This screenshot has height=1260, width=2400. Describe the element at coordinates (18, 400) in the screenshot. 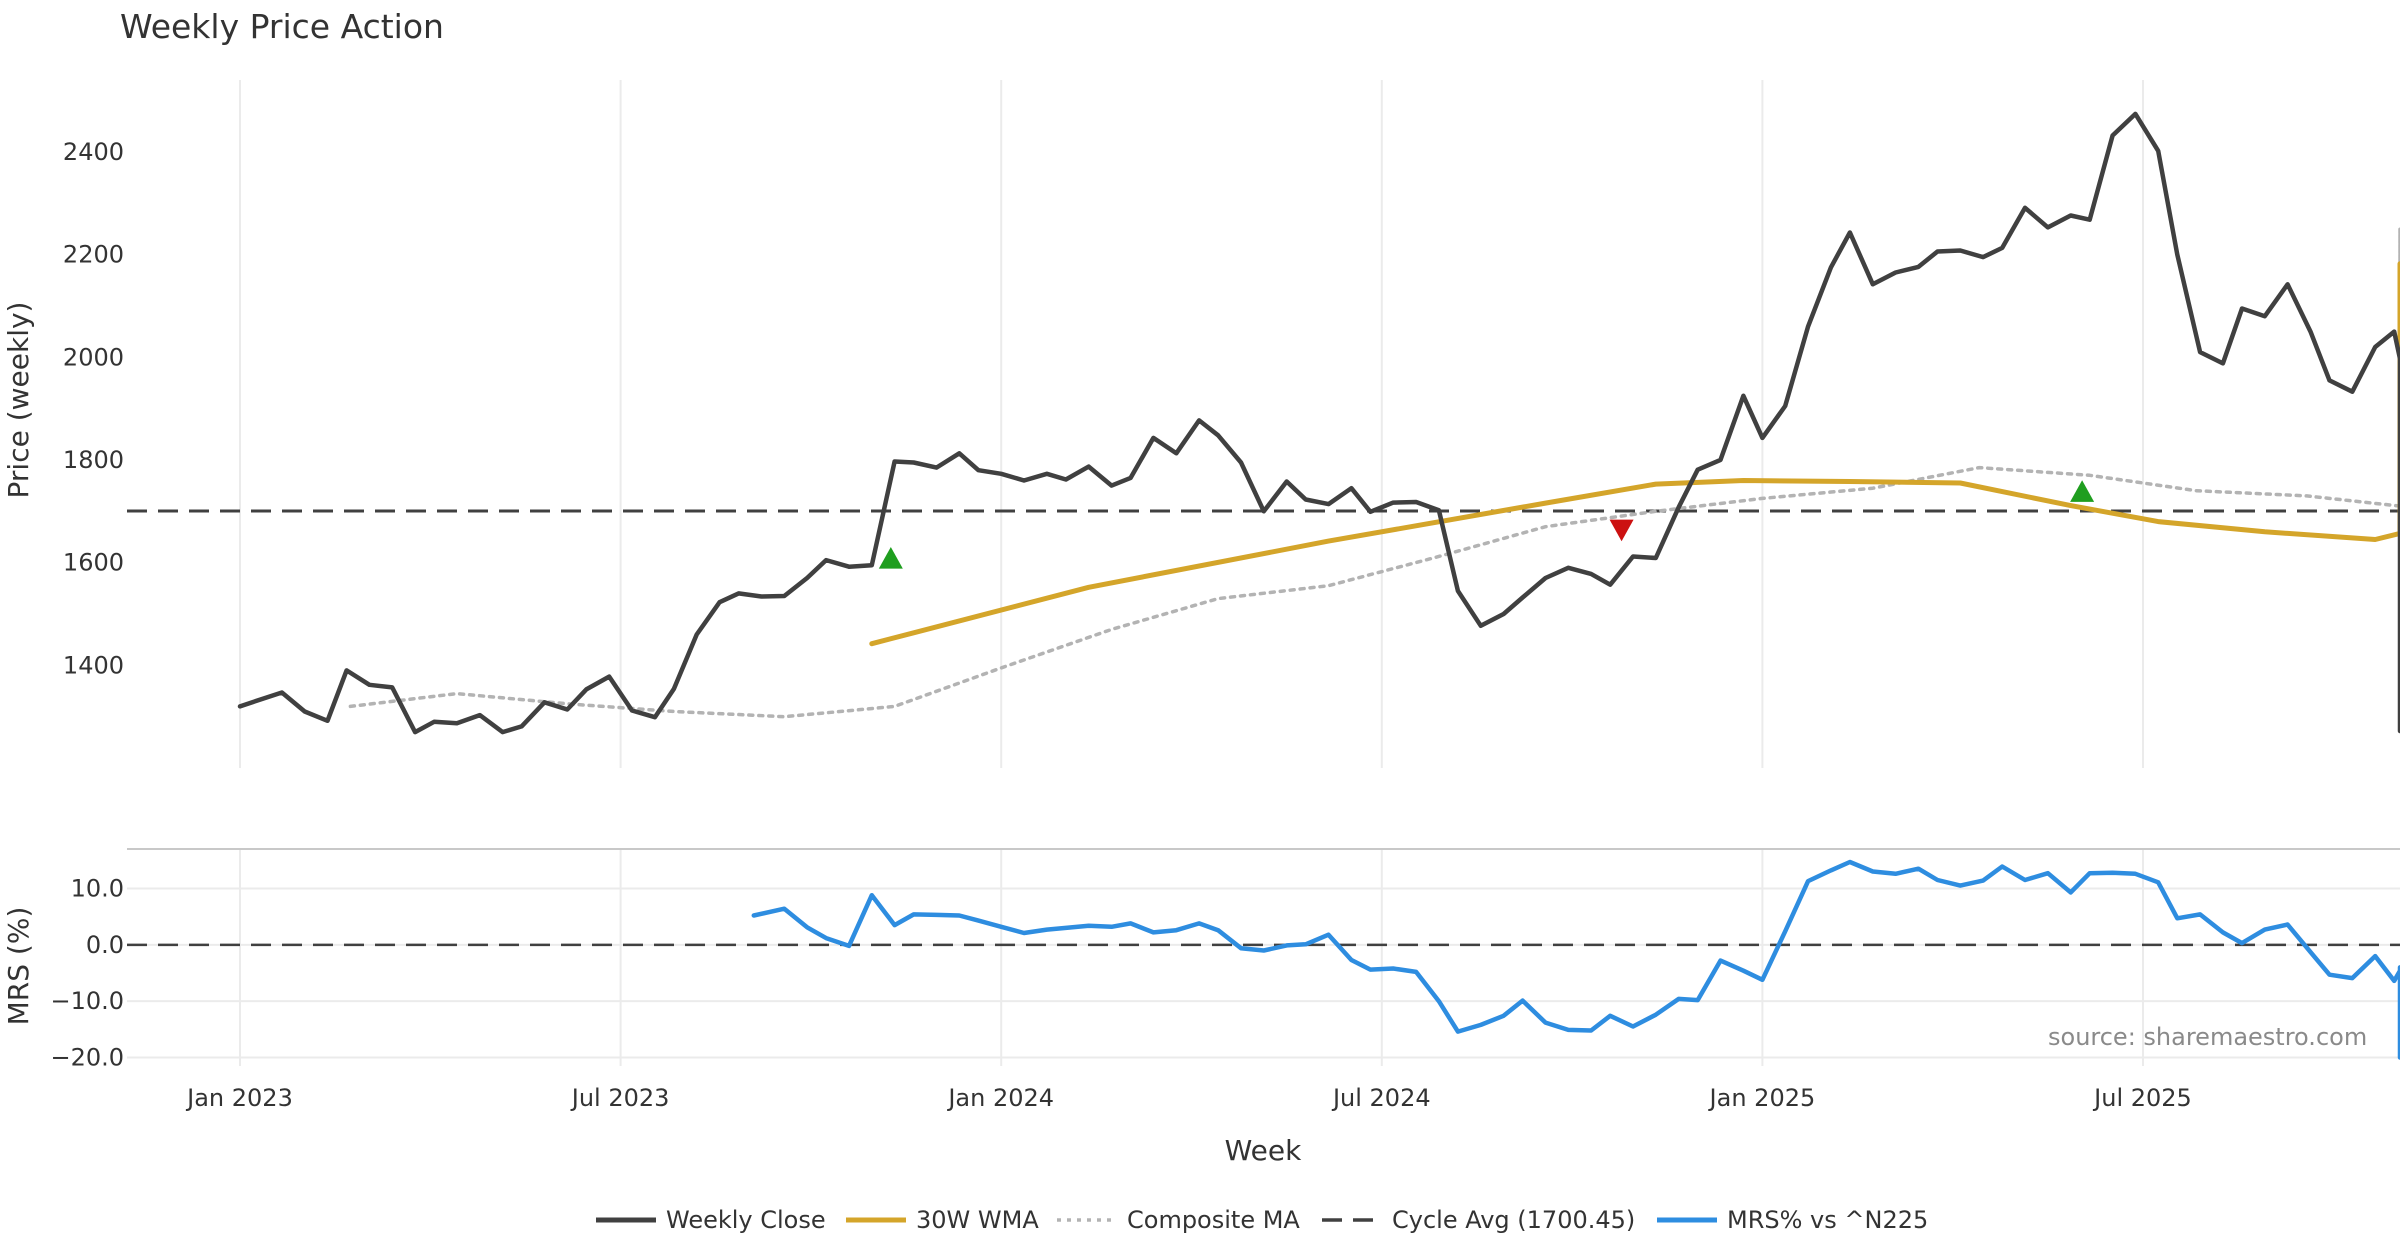

I see `price-y-axis-label: Price (weekly)` at that location.